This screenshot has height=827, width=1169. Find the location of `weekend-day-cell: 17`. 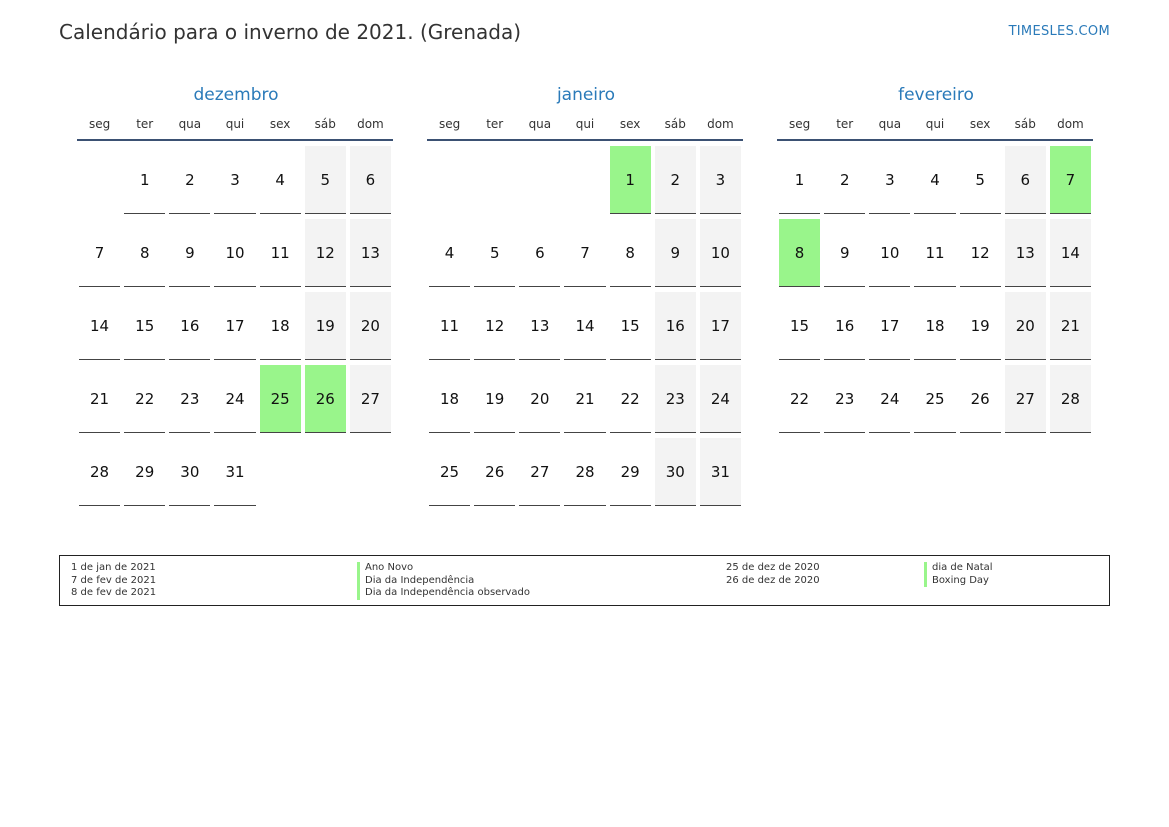

weekend-day-cell: 17 is located at coordinates (720, 326).